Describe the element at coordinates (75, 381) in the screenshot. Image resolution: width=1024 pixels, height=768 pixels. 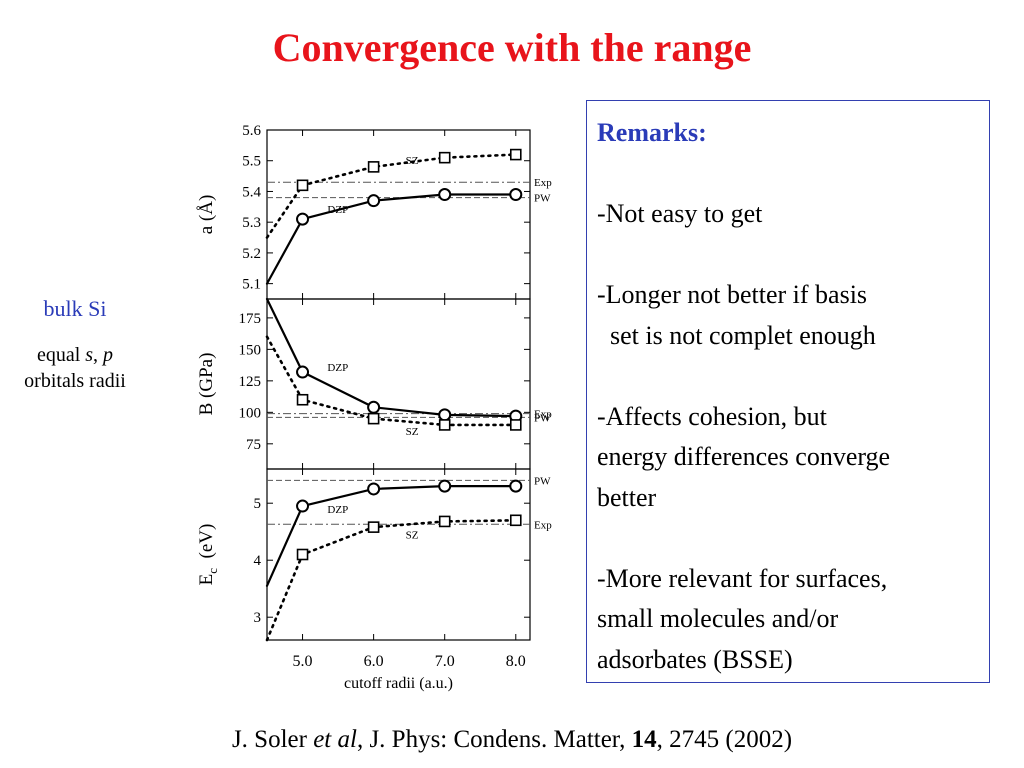
I see `radii-note-line2: orbitals radii` at that location.